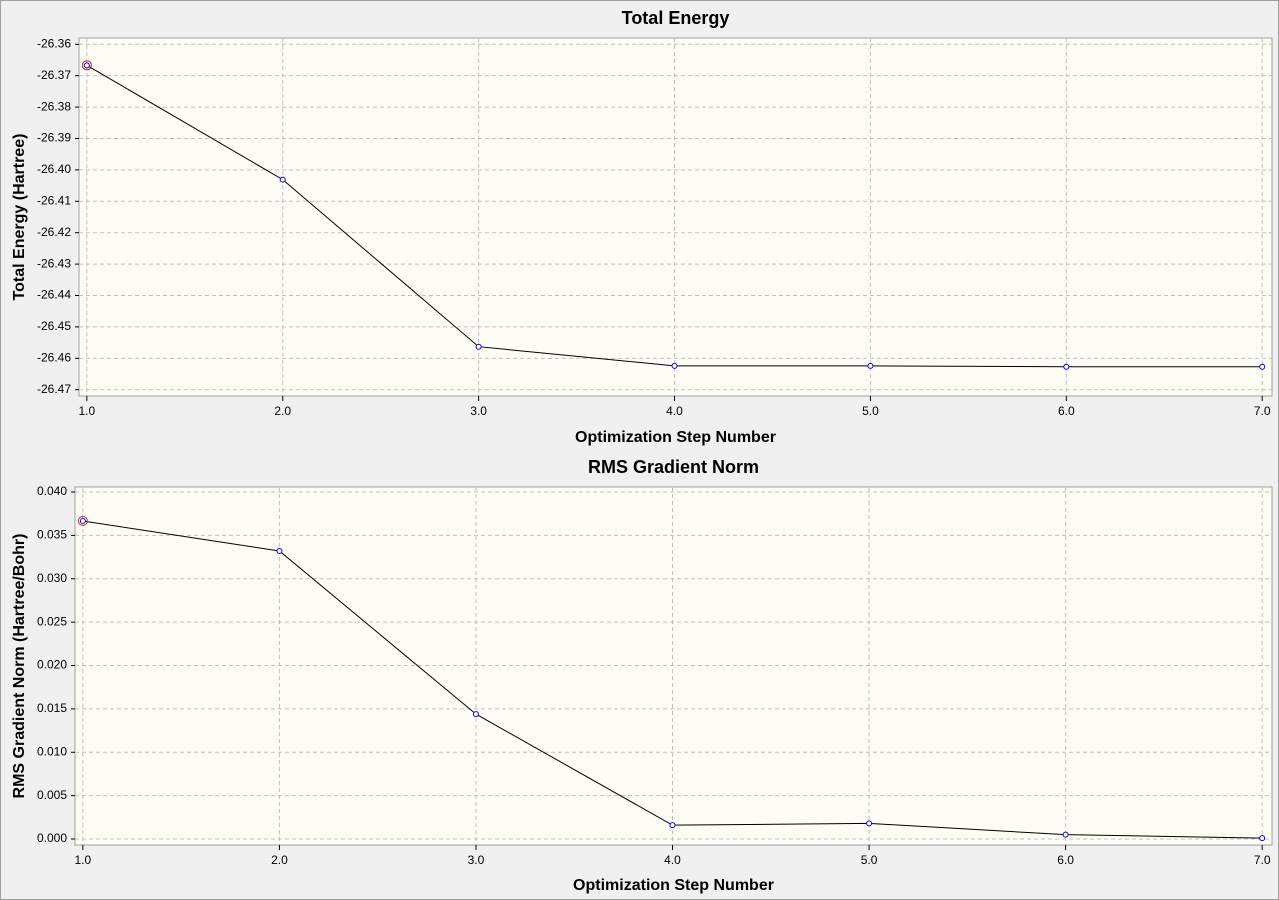  Describe the element at coordinates (54, 326) in the screenshot. I see `y-tick-label: -26.45` at that location.